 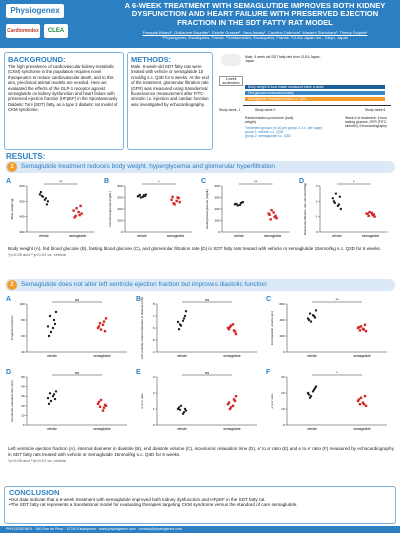 What do you see at coordinates (154, 340) in the screenshot?
I see `y-tick-label: 5` at bounding box center [154, 340].